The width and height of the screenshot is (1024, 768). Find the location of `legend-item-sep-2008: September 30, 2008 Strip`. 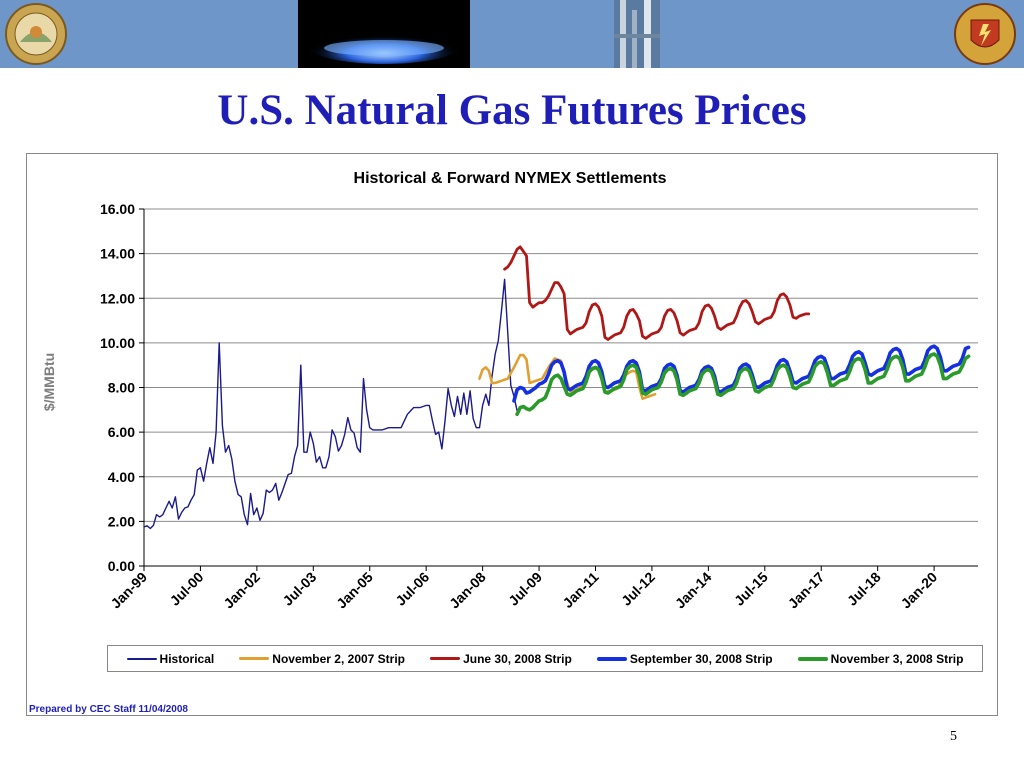

legend-item-sep-2008: September 30, 2008 Strip is located at coordinates (684, 658).